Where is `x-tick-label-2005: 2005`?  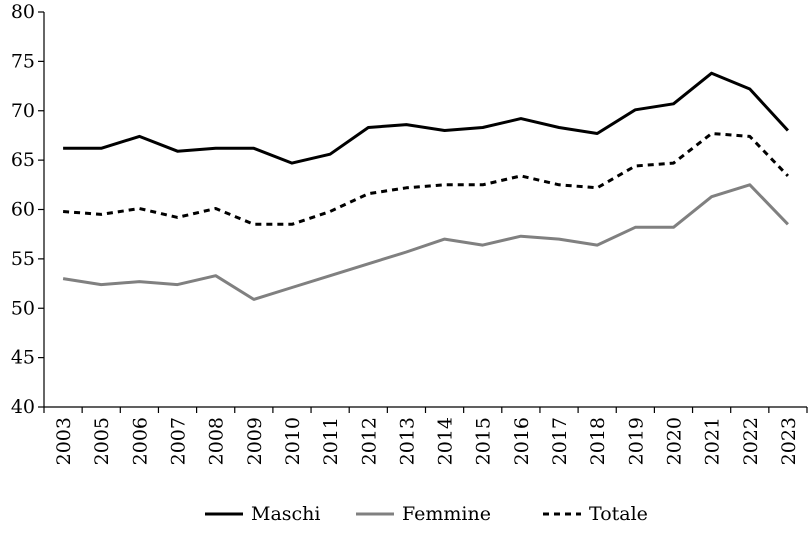
x-tick-label-2005: 2005 is located at coordinates (102, 441).